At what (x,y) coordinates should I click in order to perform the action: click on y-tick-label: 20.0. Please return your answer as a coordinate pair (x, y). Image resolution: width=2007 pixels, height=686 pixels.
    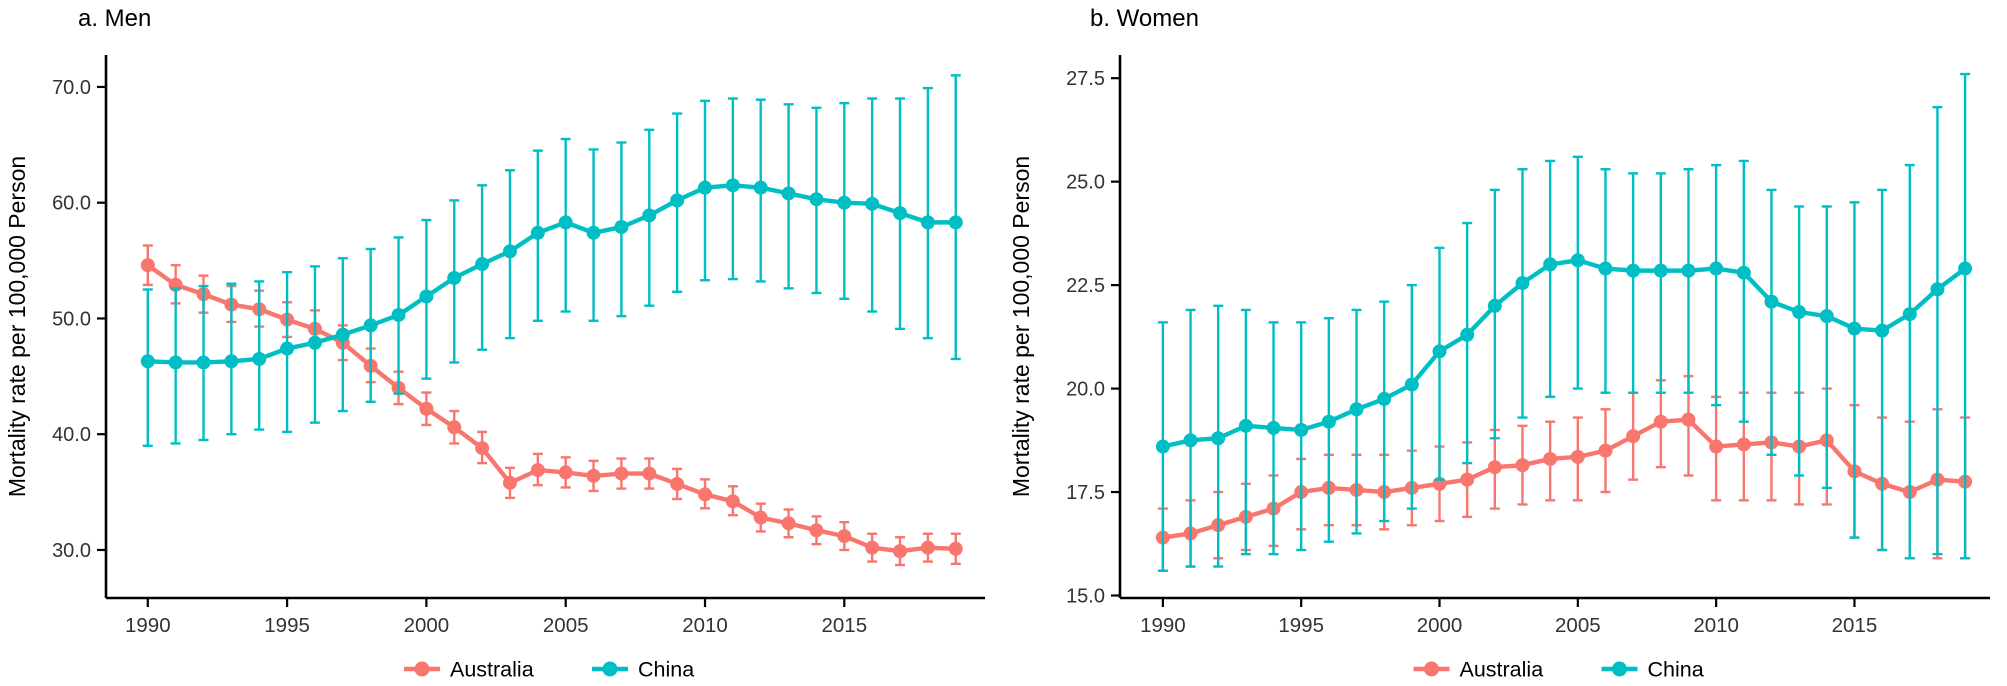
    Looking at the image, I should click on (1085, 390).